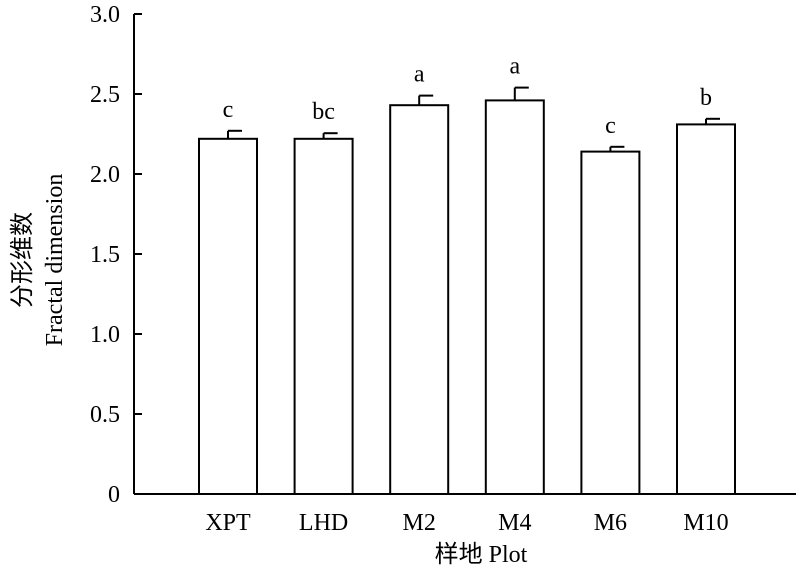  Describe the element at coordinates (323, 112) in the screenshot. I see `significance-label: bc` at that location.